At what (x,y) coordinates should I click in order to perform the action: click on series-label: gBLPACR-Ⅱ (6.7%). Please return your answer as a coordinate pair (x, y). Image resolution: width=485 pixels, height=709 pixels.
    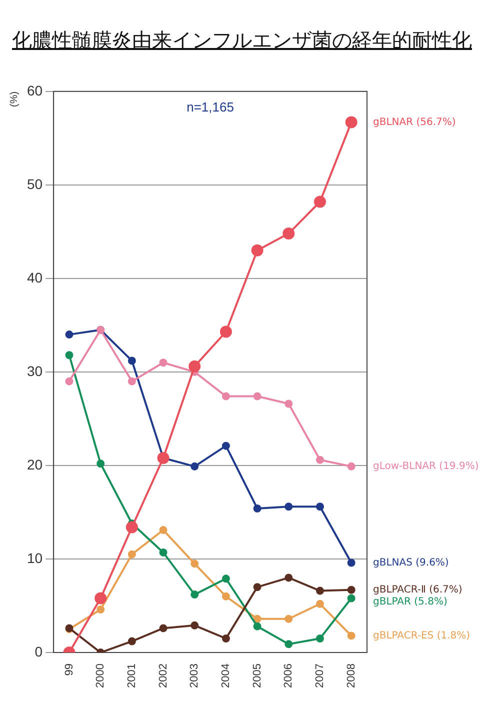
    Looking at the image, I should click on (417, 590).